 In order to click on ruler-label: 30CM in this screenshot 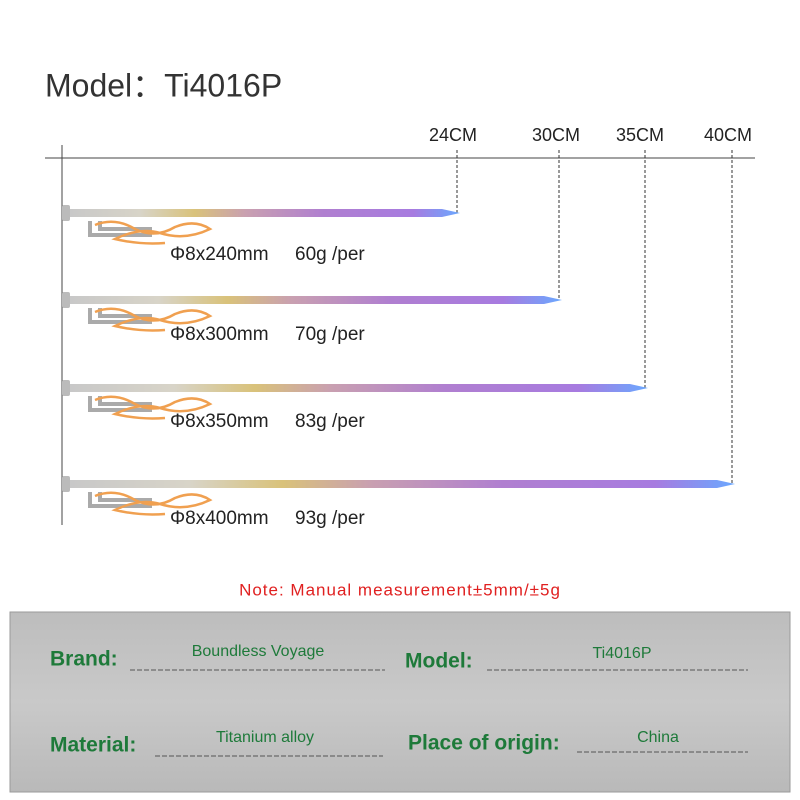, I will do `click(556, 135)`.